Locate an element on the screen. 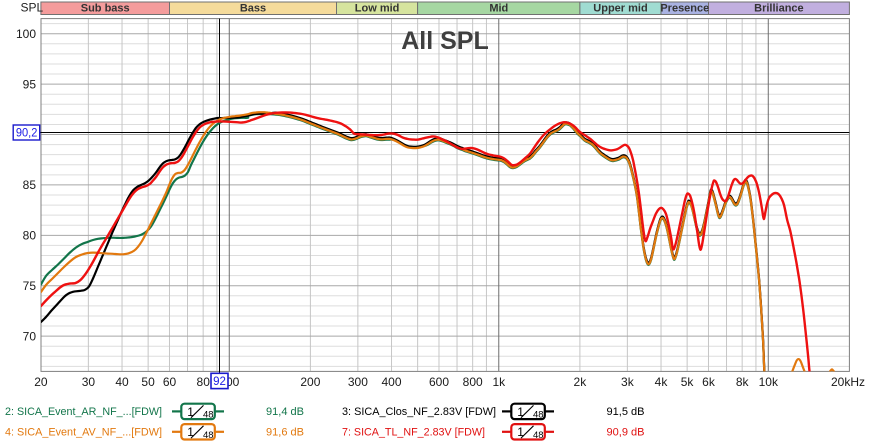 The image size is (869, 444). svg-text: 91,6 dB is located at coordinates (285, 432).